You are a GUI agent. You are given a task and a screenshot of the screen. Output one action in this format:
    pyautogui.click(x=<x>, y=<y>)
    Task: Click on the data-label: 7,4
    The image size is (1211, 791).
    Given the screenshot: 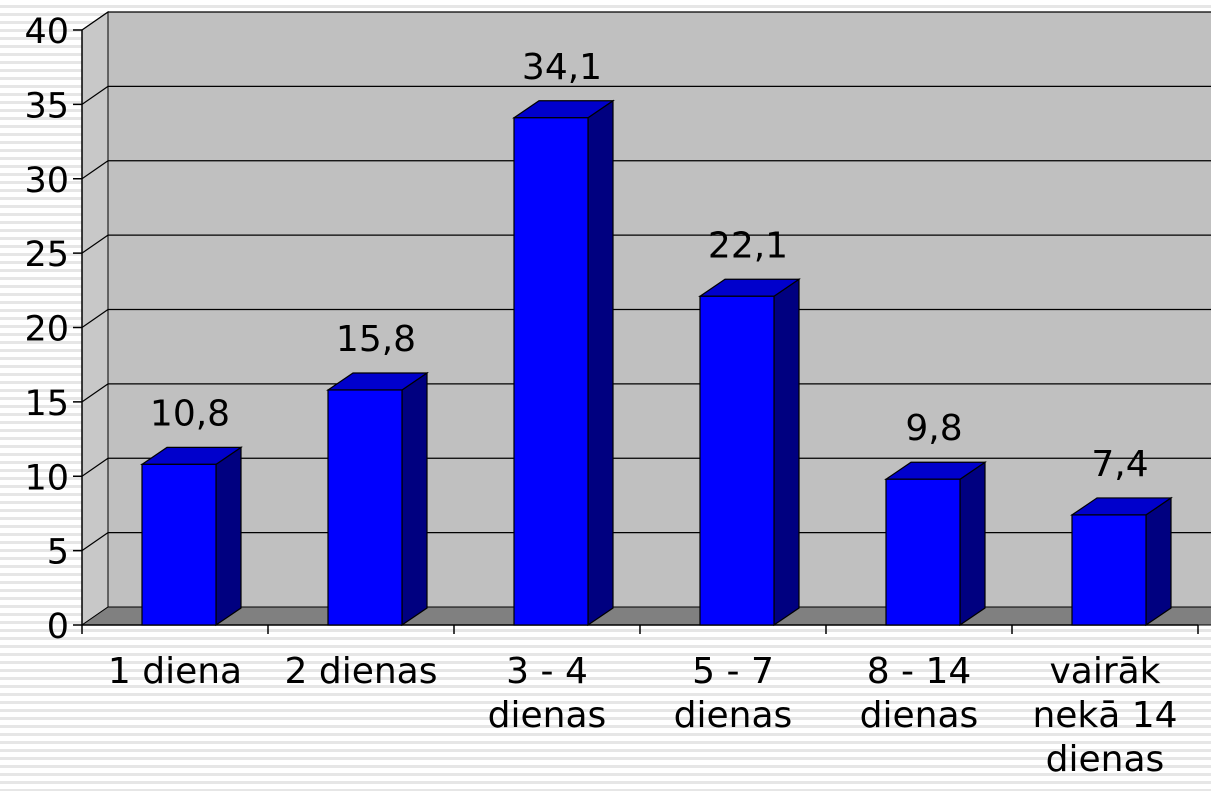 What is the action you would take?
    pyautogui.click(x=1119, y=464)
    